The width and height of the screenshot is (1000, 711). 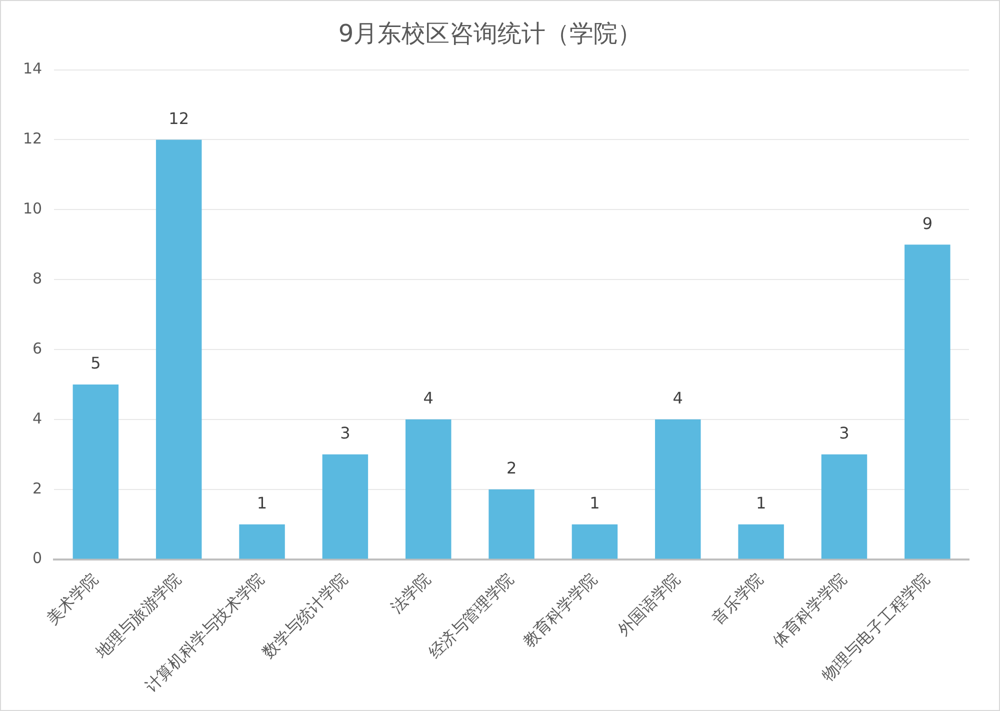 I want to click on y-tick-label: 8, so click(x=37, y=278).